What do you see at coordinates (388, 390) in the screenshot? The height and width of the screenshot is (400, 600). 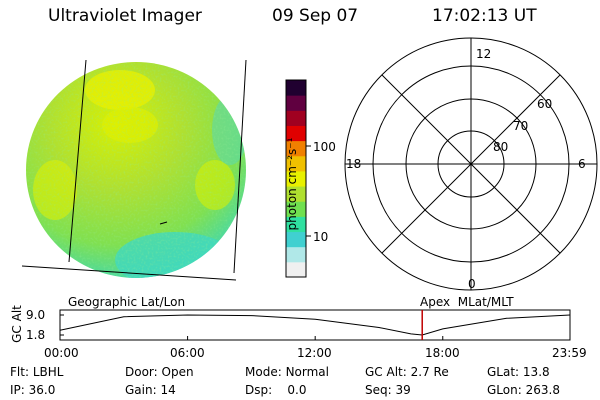 I see `seq-status: Seq: 39` at bounding box center [388, 390].